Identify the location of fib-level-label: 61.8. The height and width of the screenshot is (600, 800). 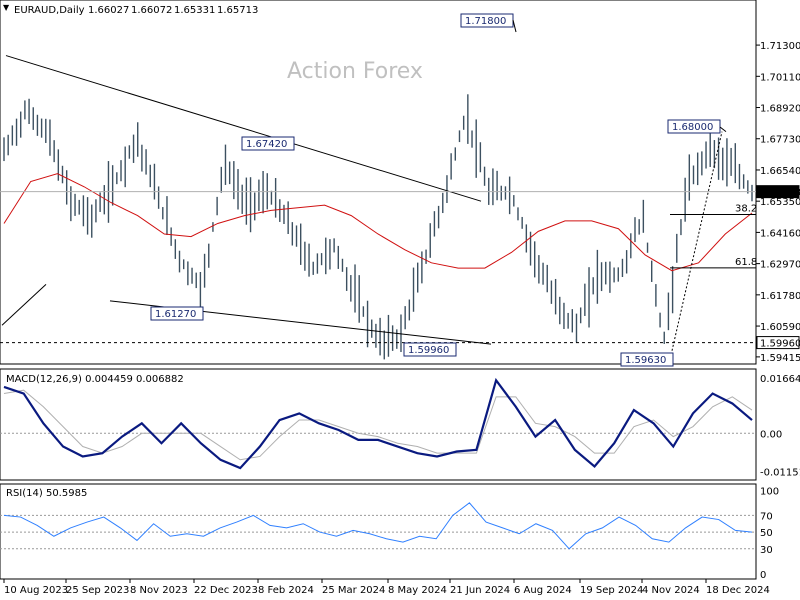
(746, 262).